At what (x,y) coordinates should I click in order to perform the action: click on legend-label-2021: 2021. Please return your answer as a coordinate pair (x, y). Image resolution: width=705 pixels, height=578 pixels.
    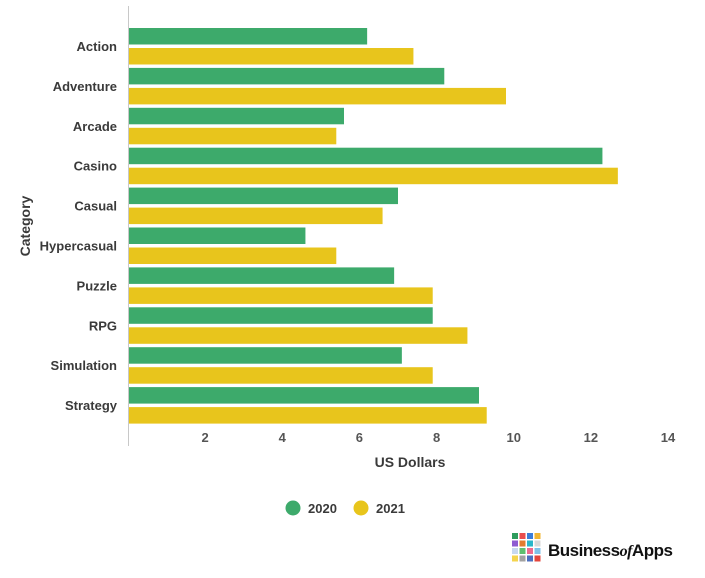
    Looking at the image, I should click on (390, 508).